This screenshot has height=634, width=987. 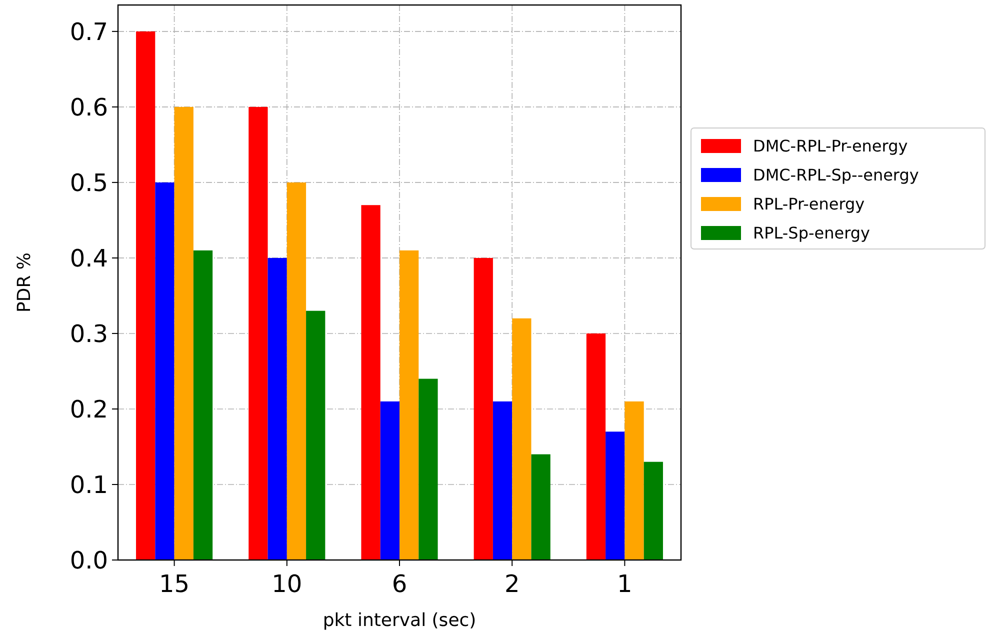 What do you see at coordinates (830, 146) in the screenshot?
I see `legend-label: DMC-RPL-Pr-energy` at bounding box center [830, 146].